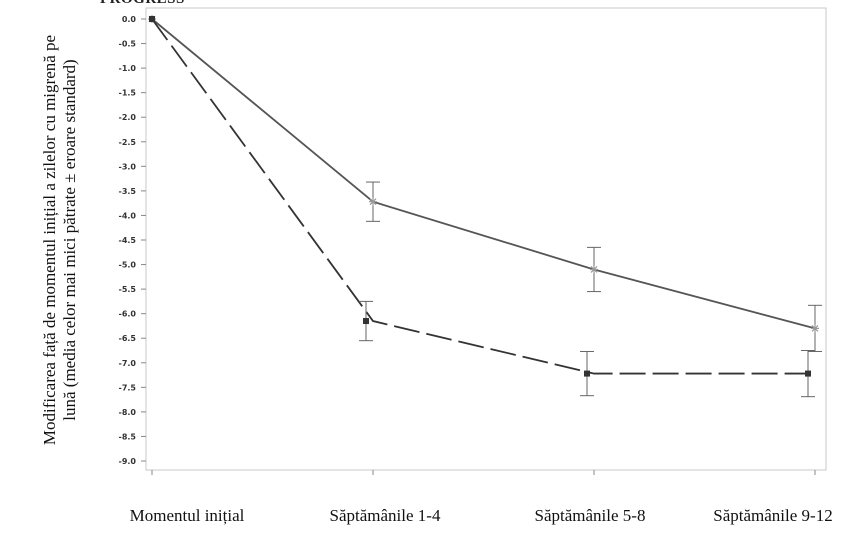 The width and height of the screenshot is (861, 533). Describe the element at coordinates (128, 265) in the screenshot. I see `y-tick-label: -5.0` at that location.